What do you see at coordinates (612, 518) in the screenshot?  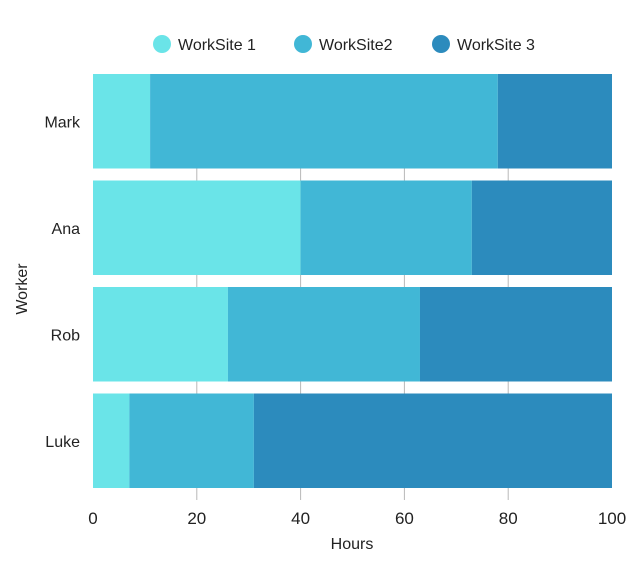 I see `x-tick-100: 100` at bounding box center [612, 518].